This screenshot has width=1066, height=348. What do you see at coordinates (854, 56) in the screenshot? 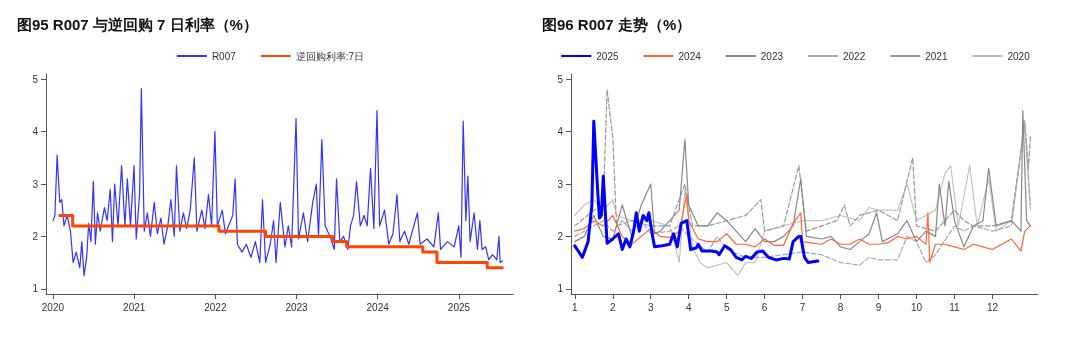
I see `legend-label: 2022` at bounding box center [854, 56].